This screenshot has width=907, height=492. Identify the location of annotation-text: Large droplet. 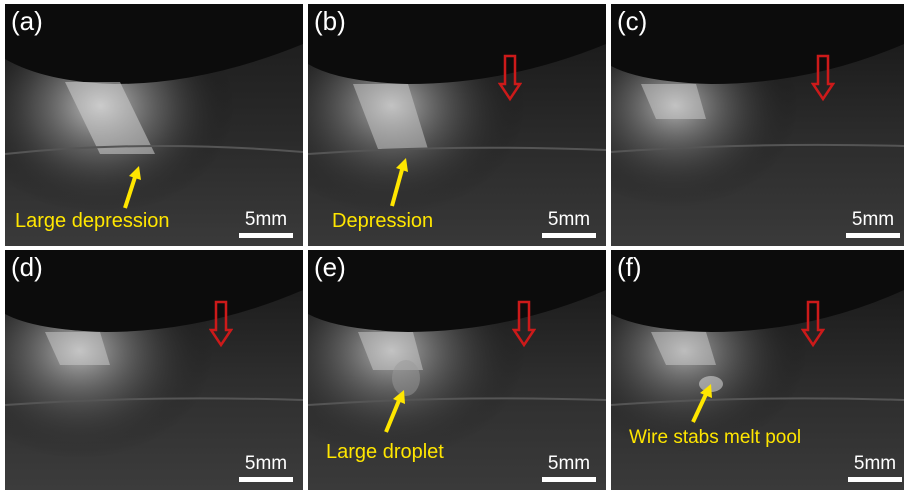
(385, 452).